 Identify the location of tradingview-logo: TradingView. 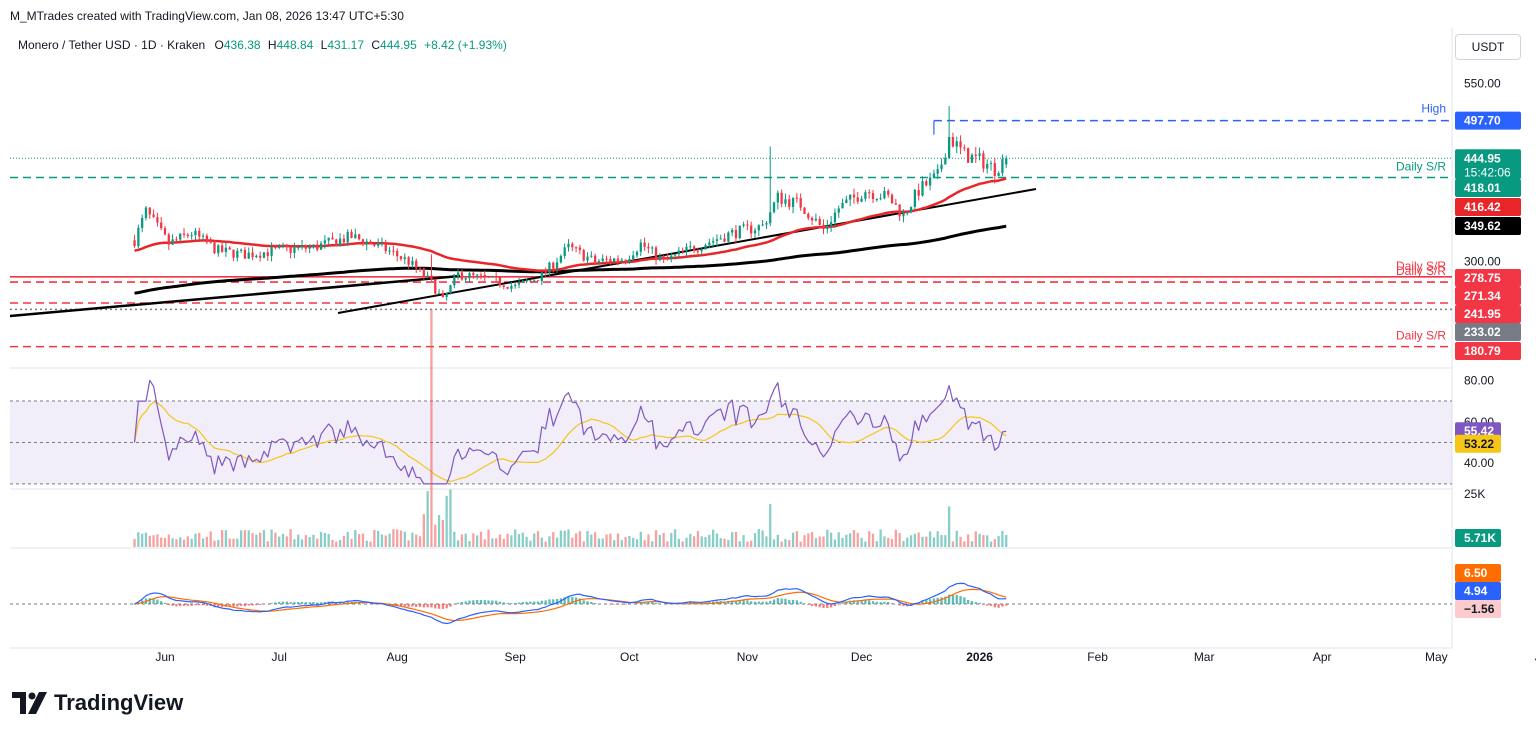
(97, 703).